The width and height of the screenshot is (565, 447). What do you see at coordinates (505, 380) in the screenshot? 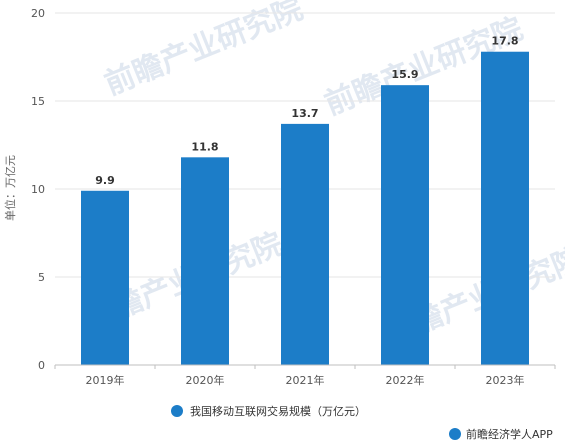
I see `x-tick-label: 2023年` at bounding box center [505, 380].